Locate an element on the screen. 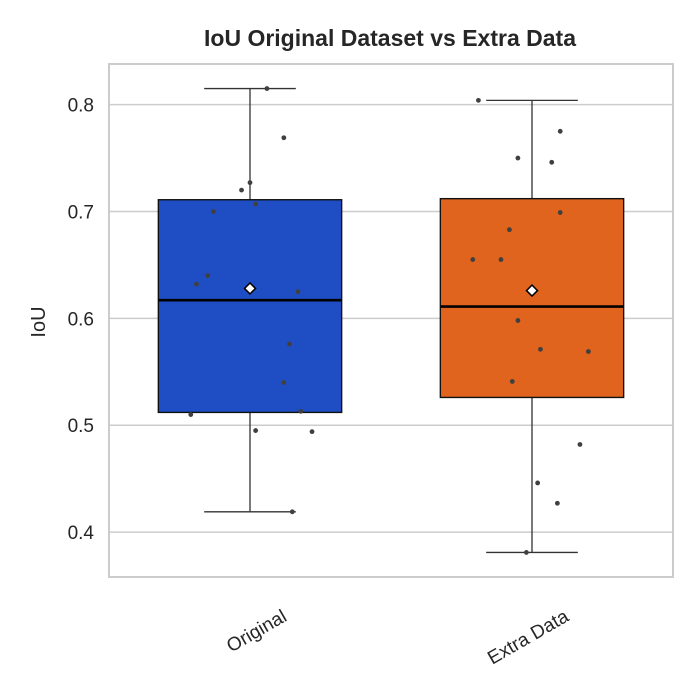 Image resolution: width=700 pixels, height=700 pixels. y-axis-ticks: 0.4 0.5 0.6 0.7 0.8 is located at coordinates (81, 320).